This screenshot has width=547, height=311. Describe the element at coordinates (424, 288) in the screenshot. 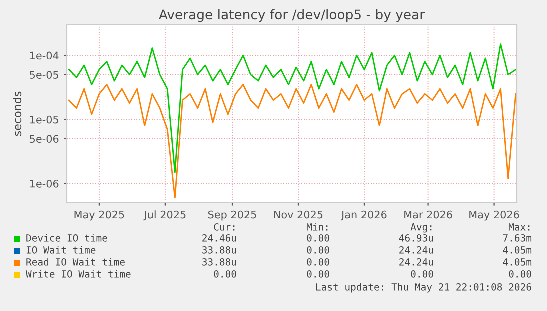

I see `text: Last update: Thu May 21 22:01:08 2026` at that location.